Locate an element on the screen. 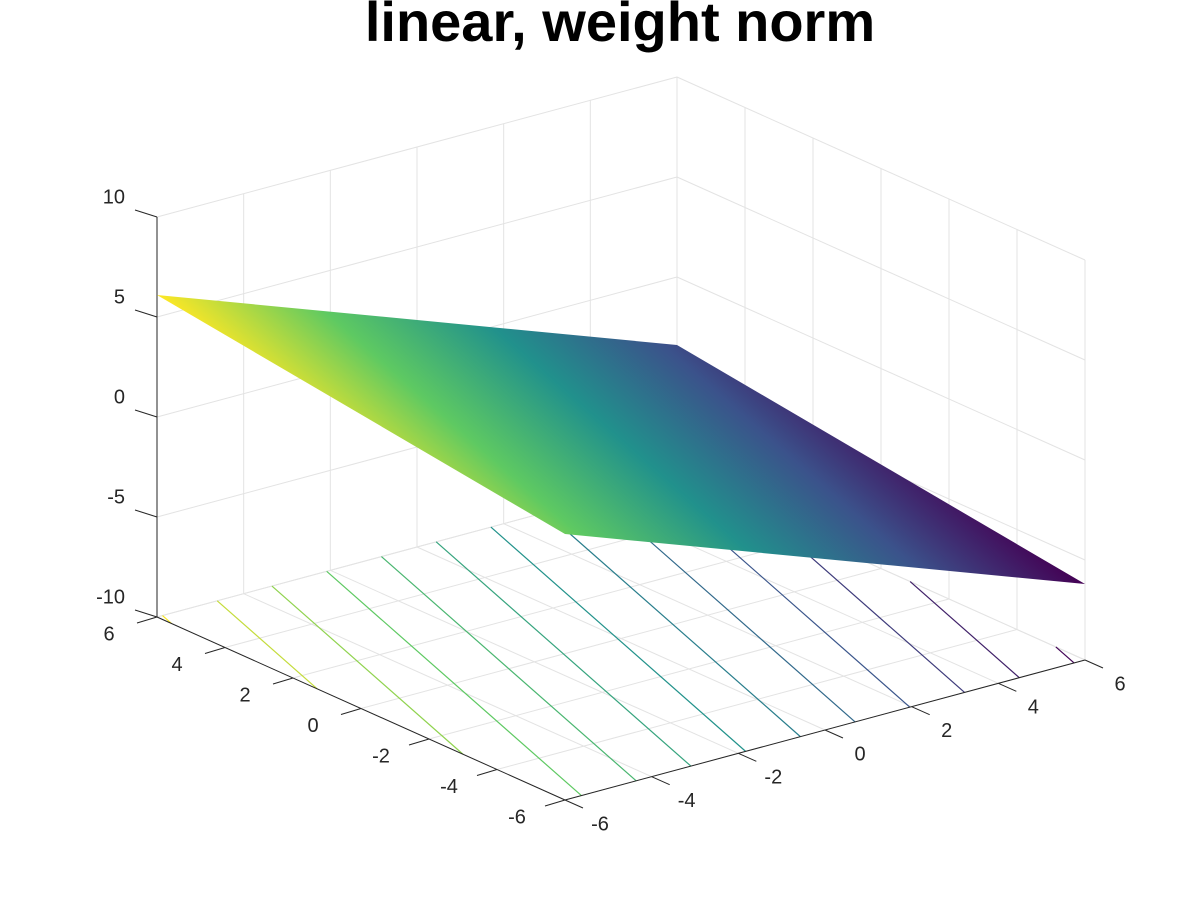  z-tick-label: 0 is located at coordinates (119, 397).